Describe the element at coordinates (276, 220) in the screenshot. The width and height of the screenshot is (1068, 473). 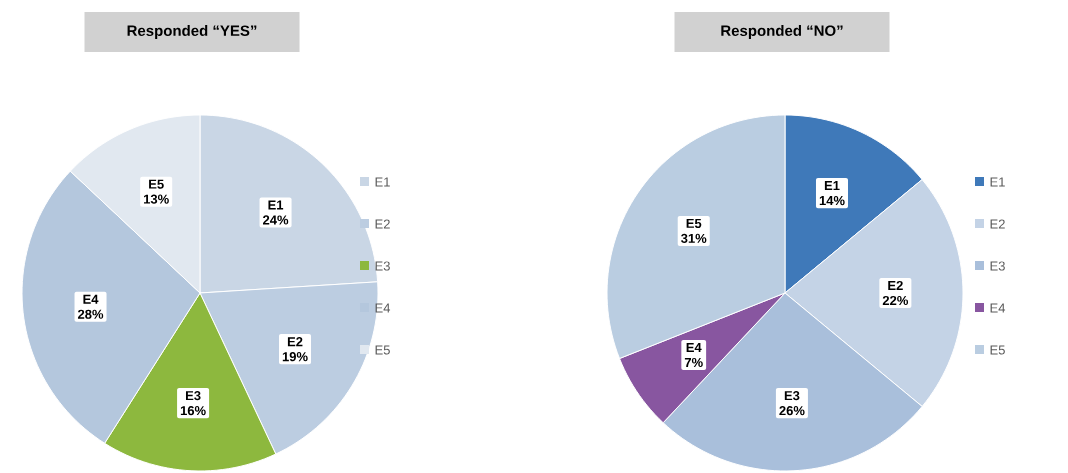
I see `data-label: 24%` at that location.